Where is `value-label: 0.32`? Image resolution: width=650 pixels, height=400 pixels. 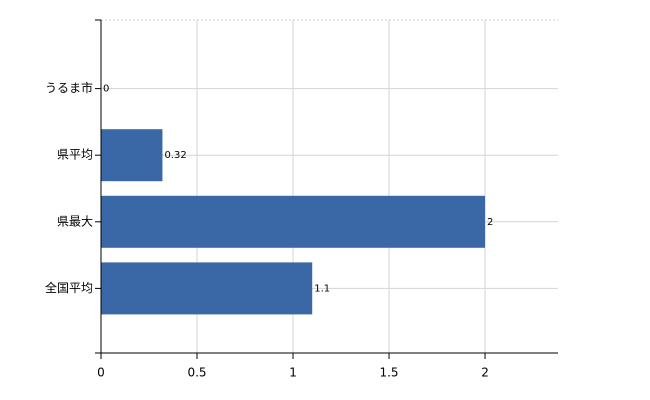
value-label: 0.32 is located at coordinates (175, 155).